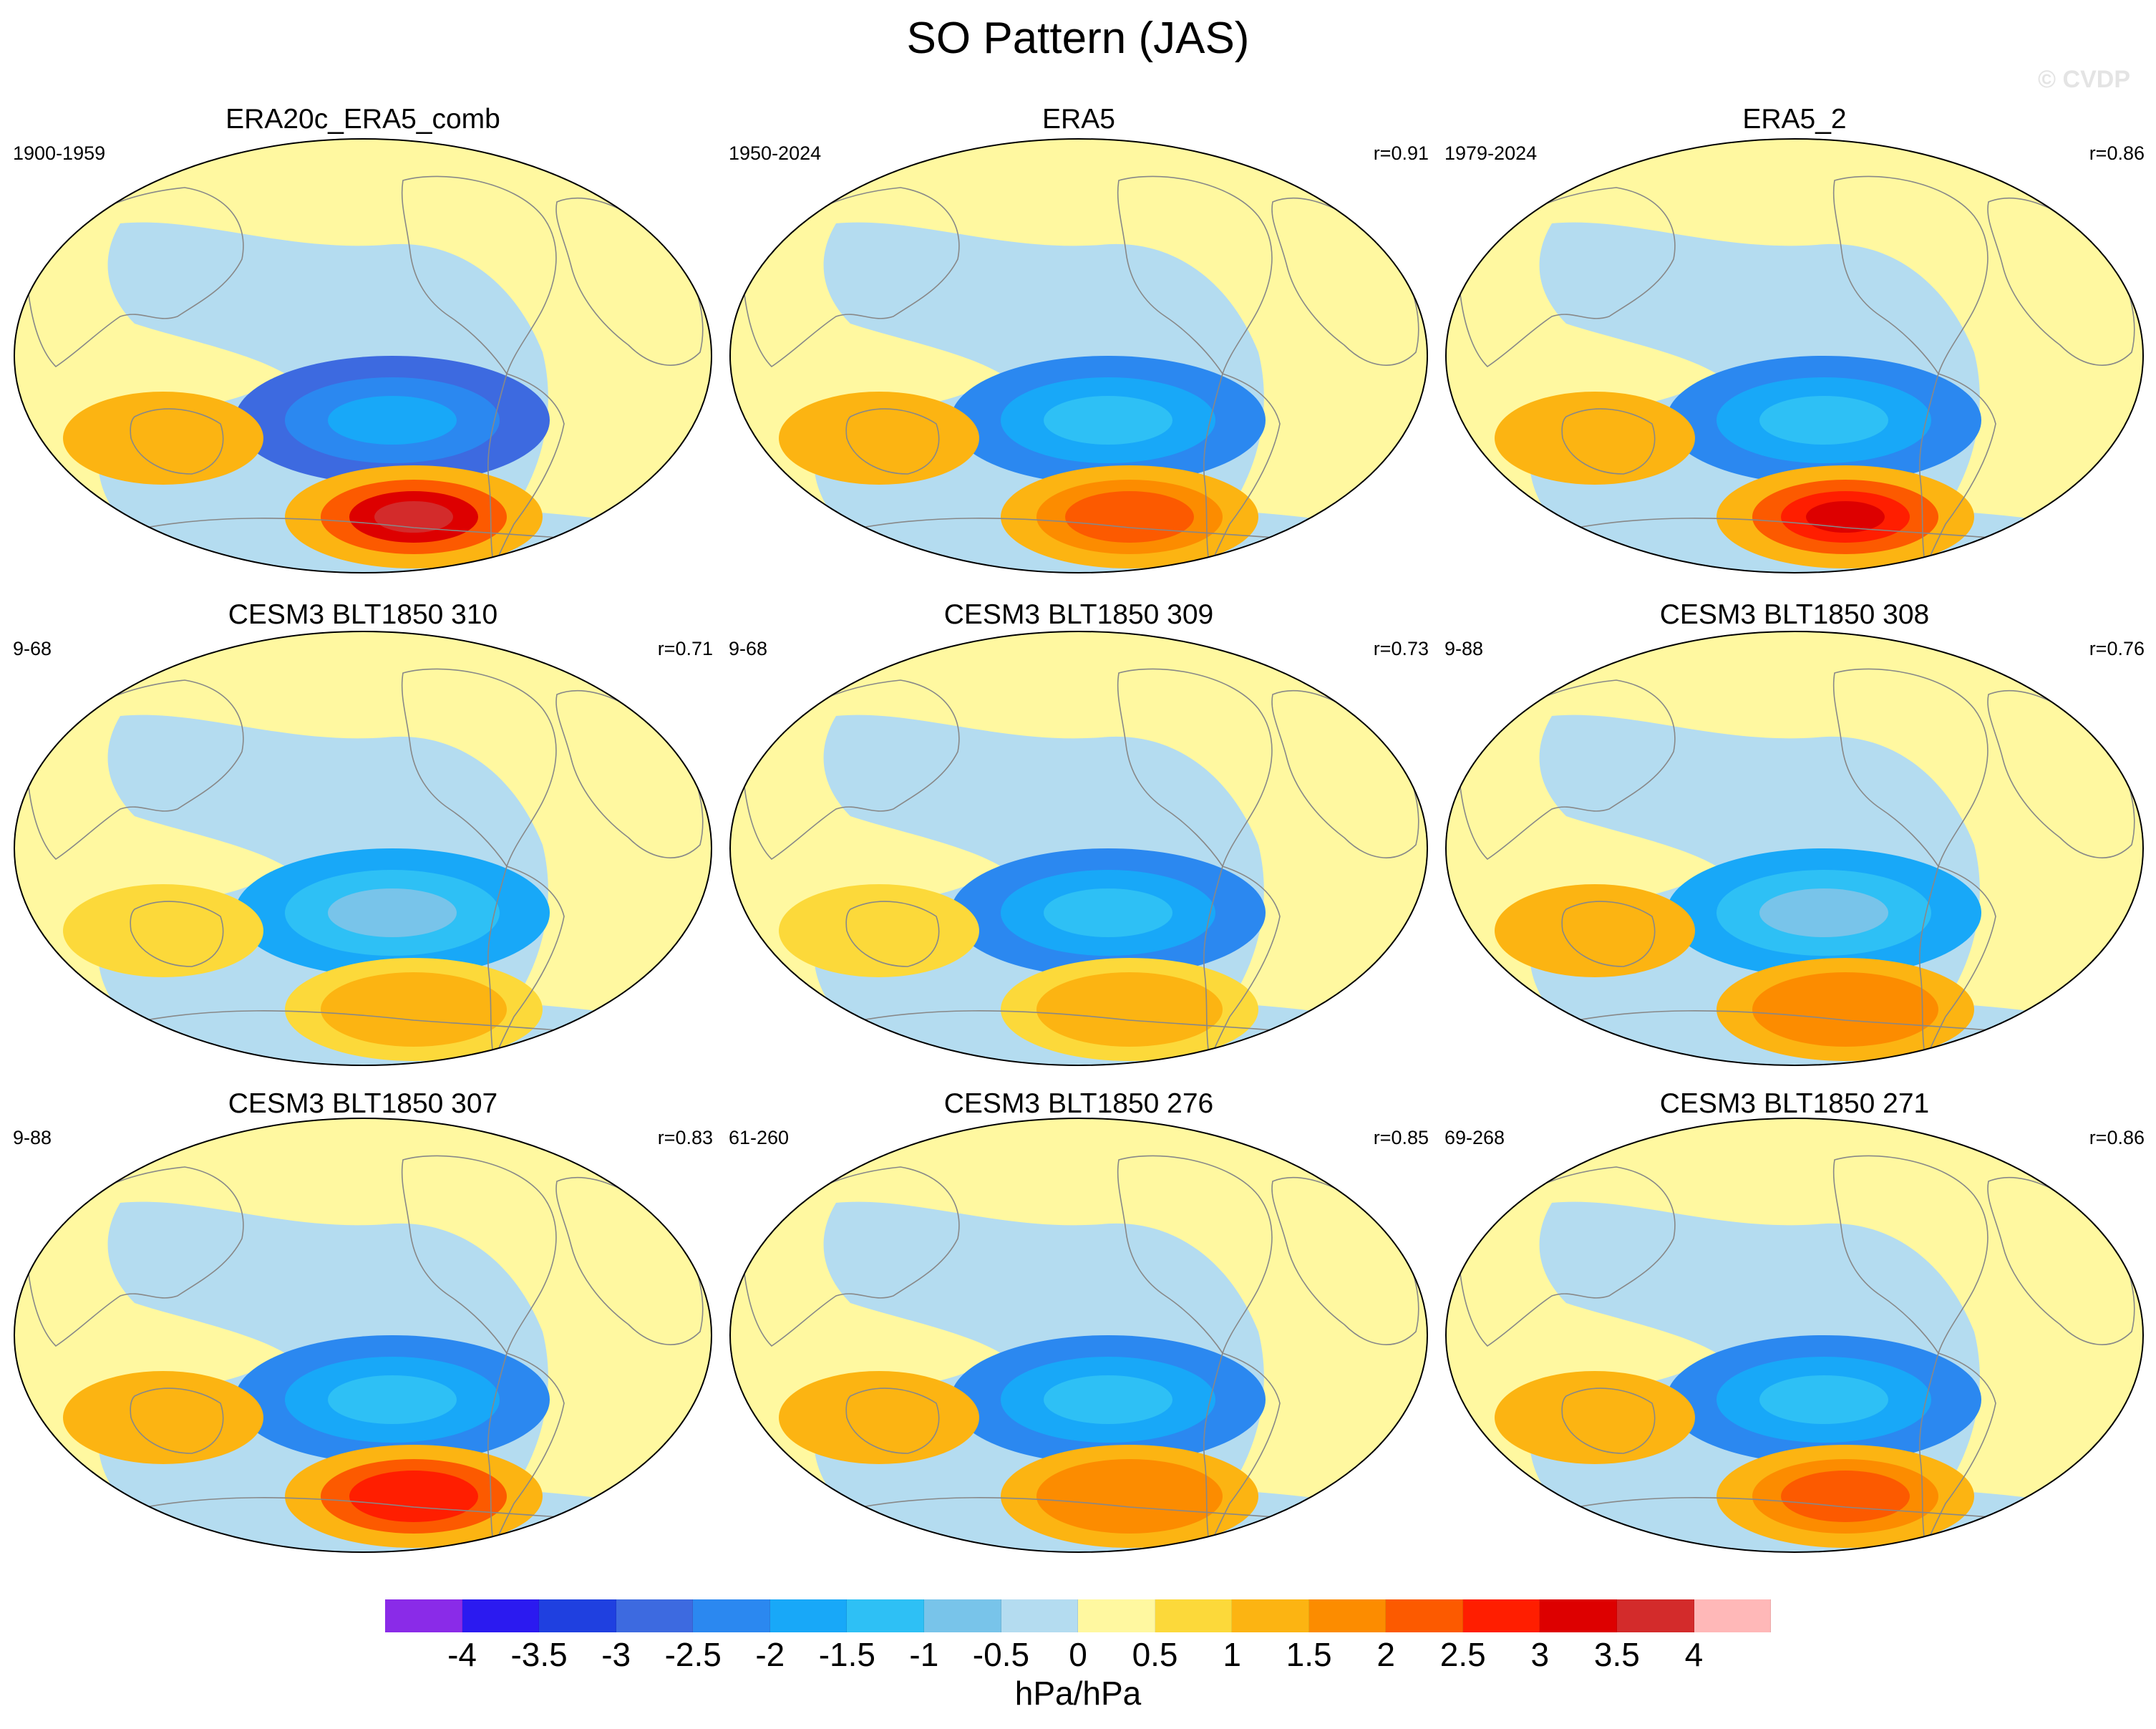  Describe the element at coordinates (362, 119) in the screenshot. I see `panel-title: ERA20c_ERA5_comb` at that location.